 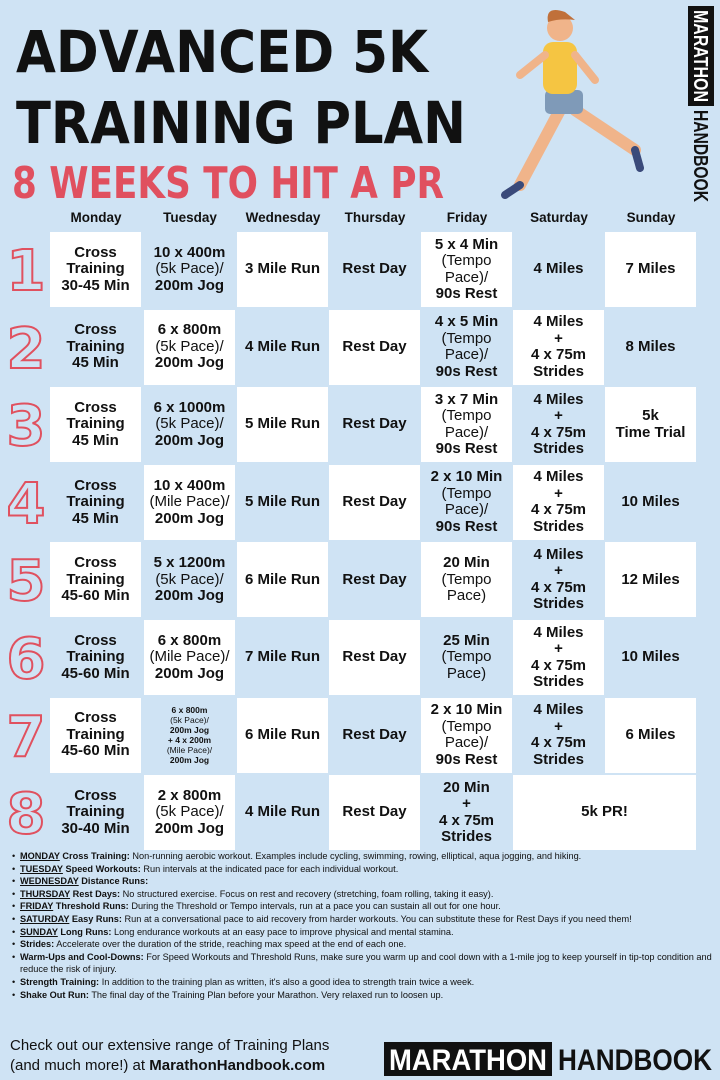 I want to click on plan-cell: 20 Min (Tempo Pace), so click(x=466, y=580).